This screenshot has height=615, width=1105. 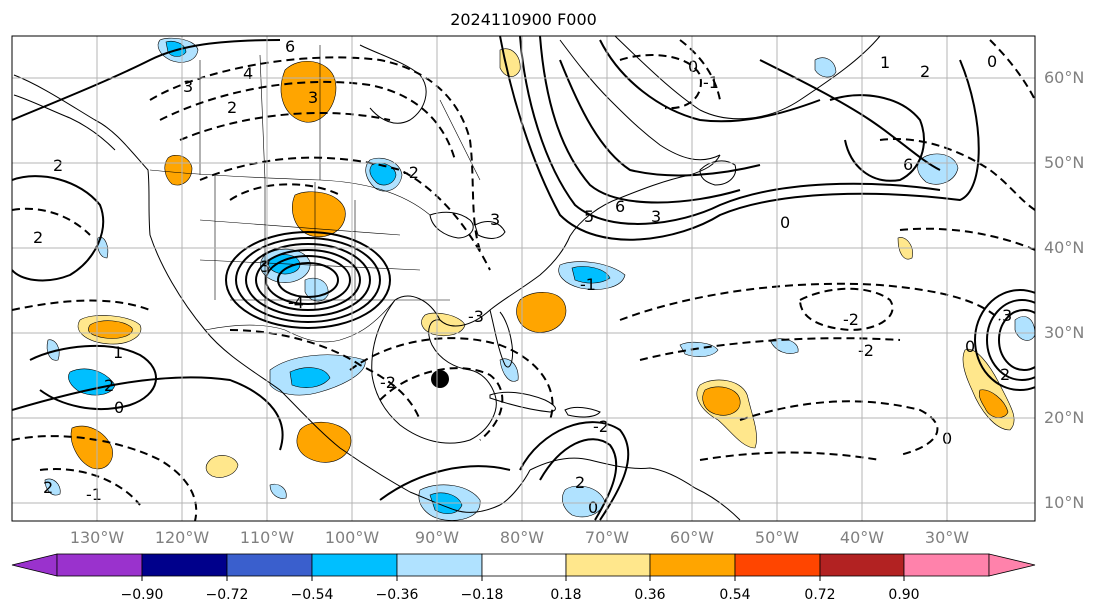 I want to click on alaska-coast, so click(x=64, y=122).